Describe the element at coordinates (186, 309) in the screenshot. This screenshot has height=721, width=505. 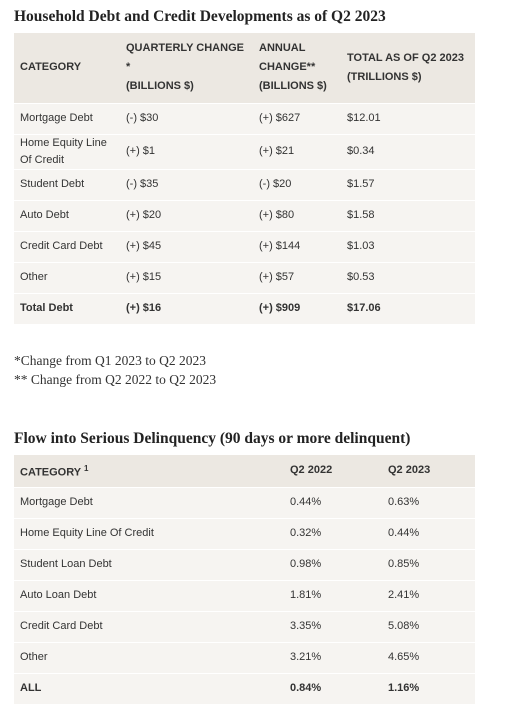
I see `cell: (+) $16` at that location.